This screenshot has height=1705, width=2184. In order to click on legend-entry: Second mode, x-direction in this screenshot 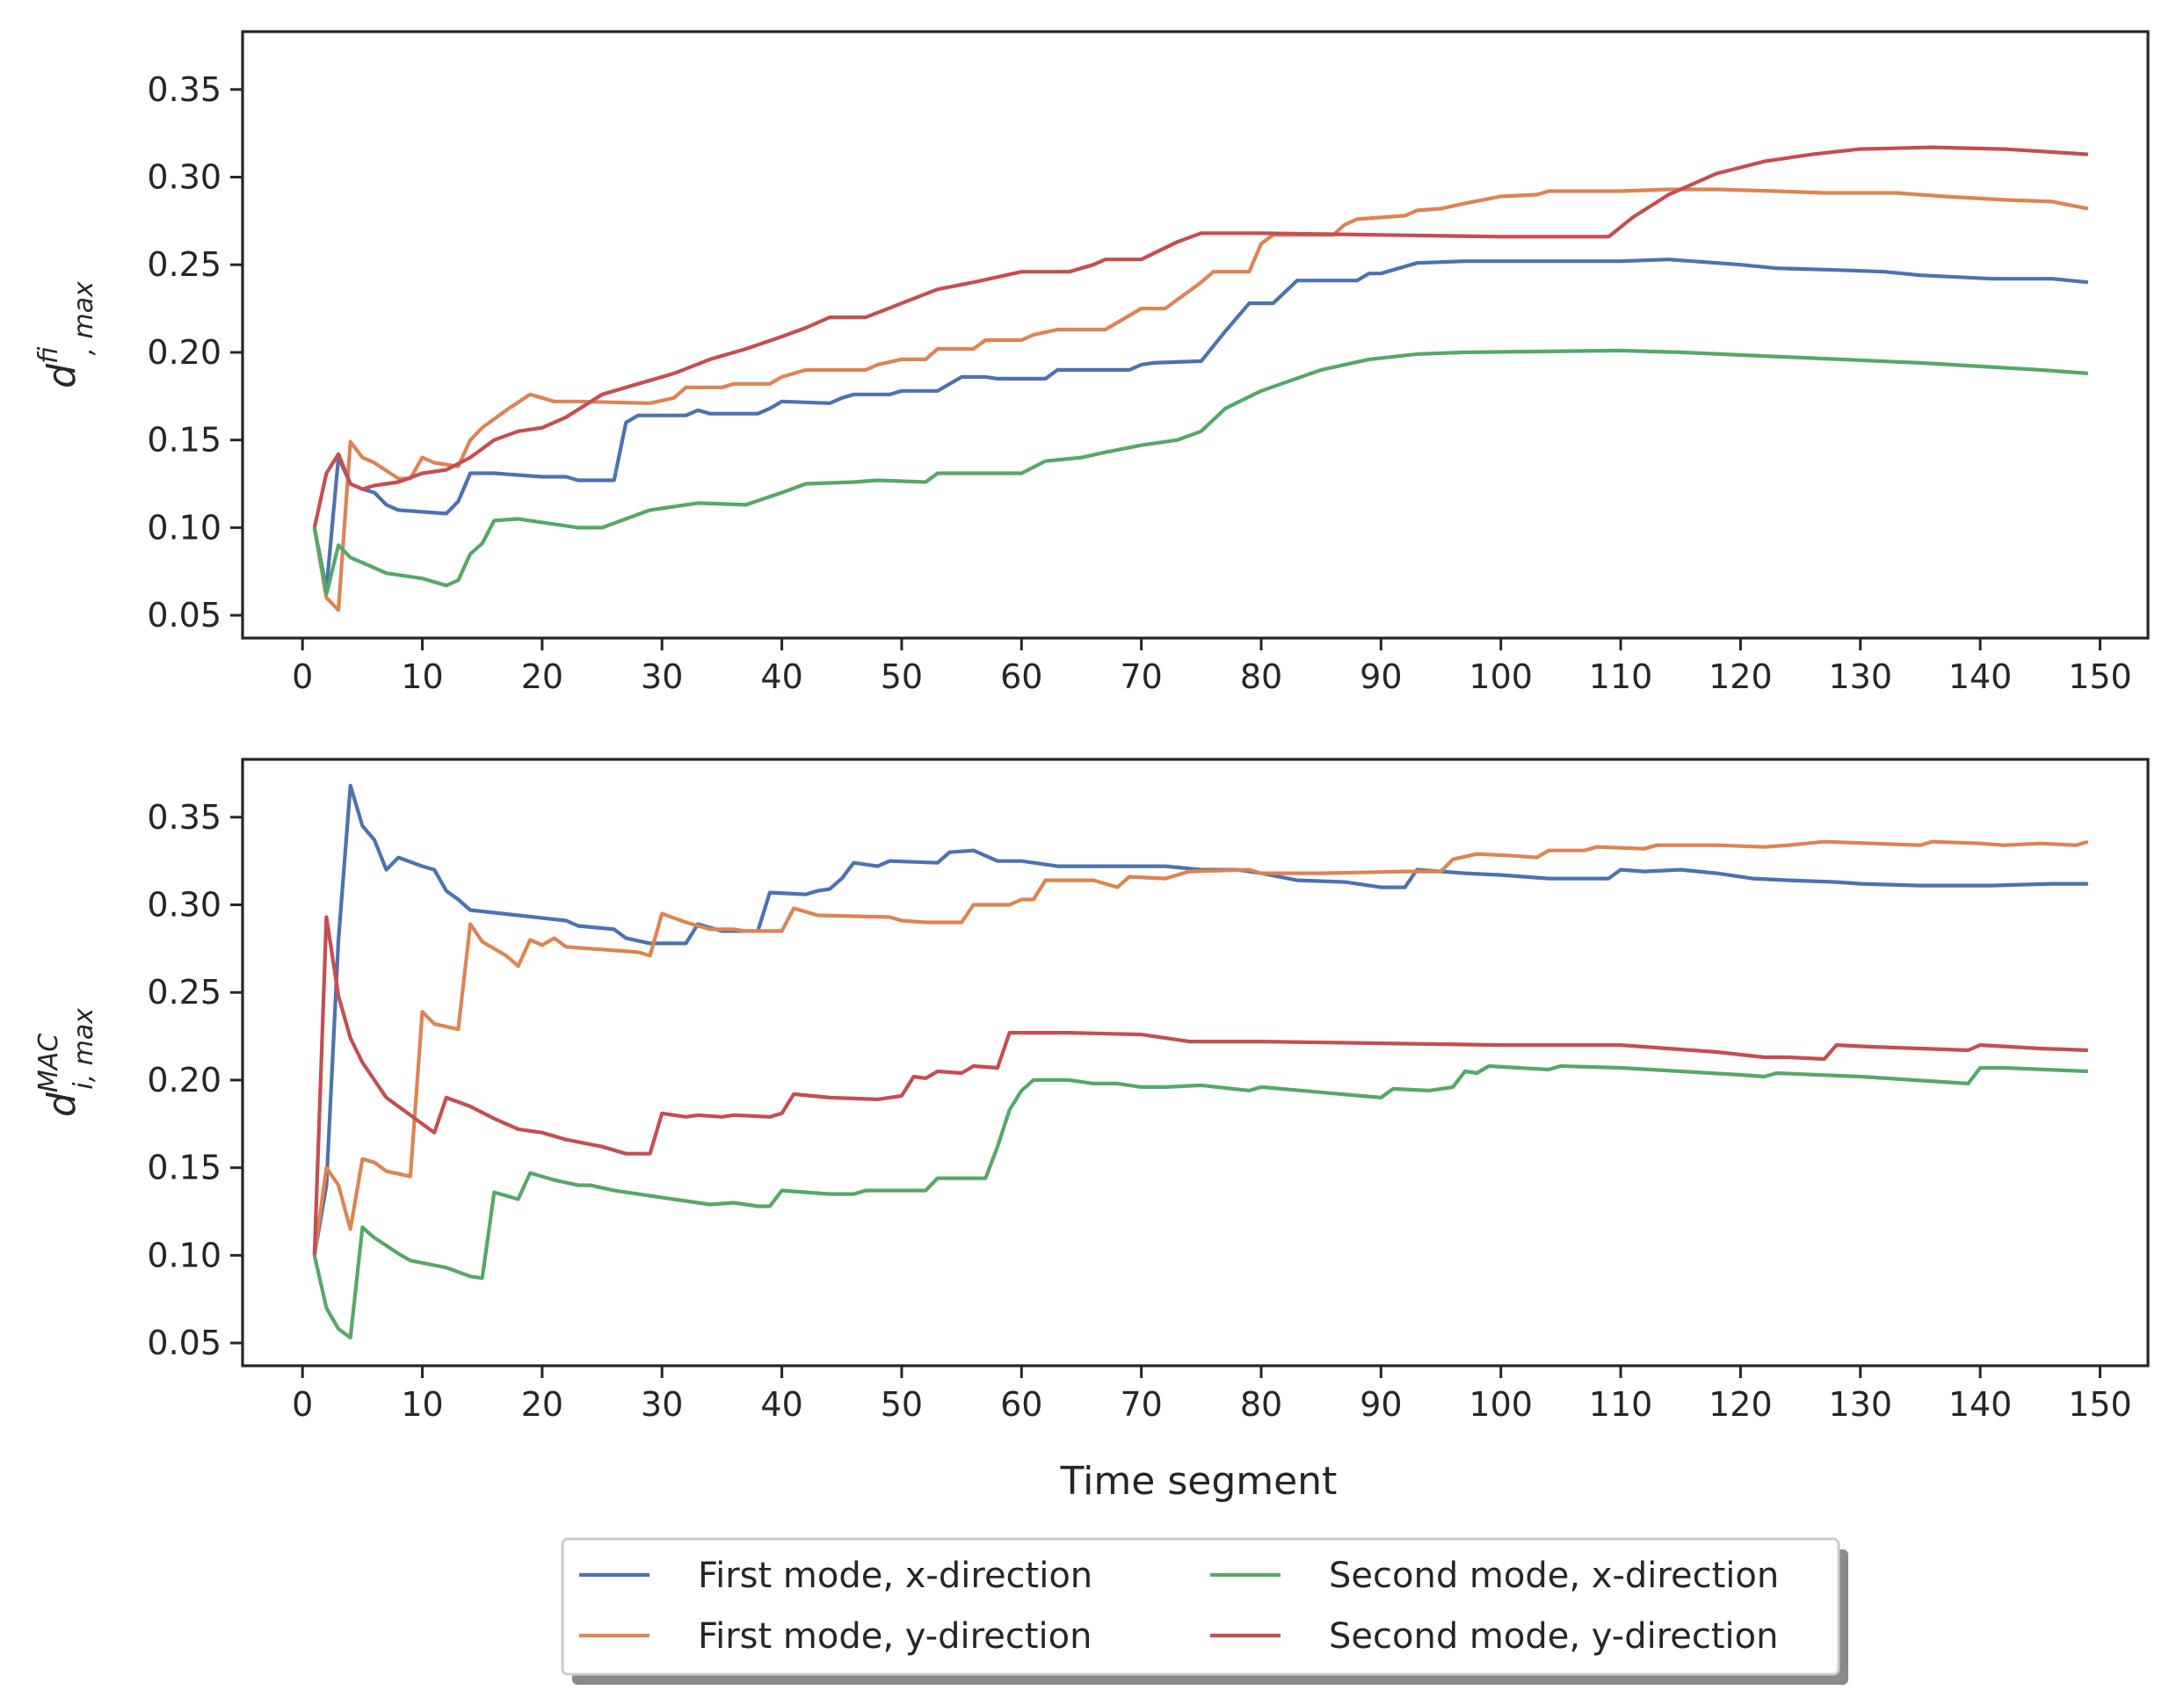, I will do `click(1494, 1576)`.